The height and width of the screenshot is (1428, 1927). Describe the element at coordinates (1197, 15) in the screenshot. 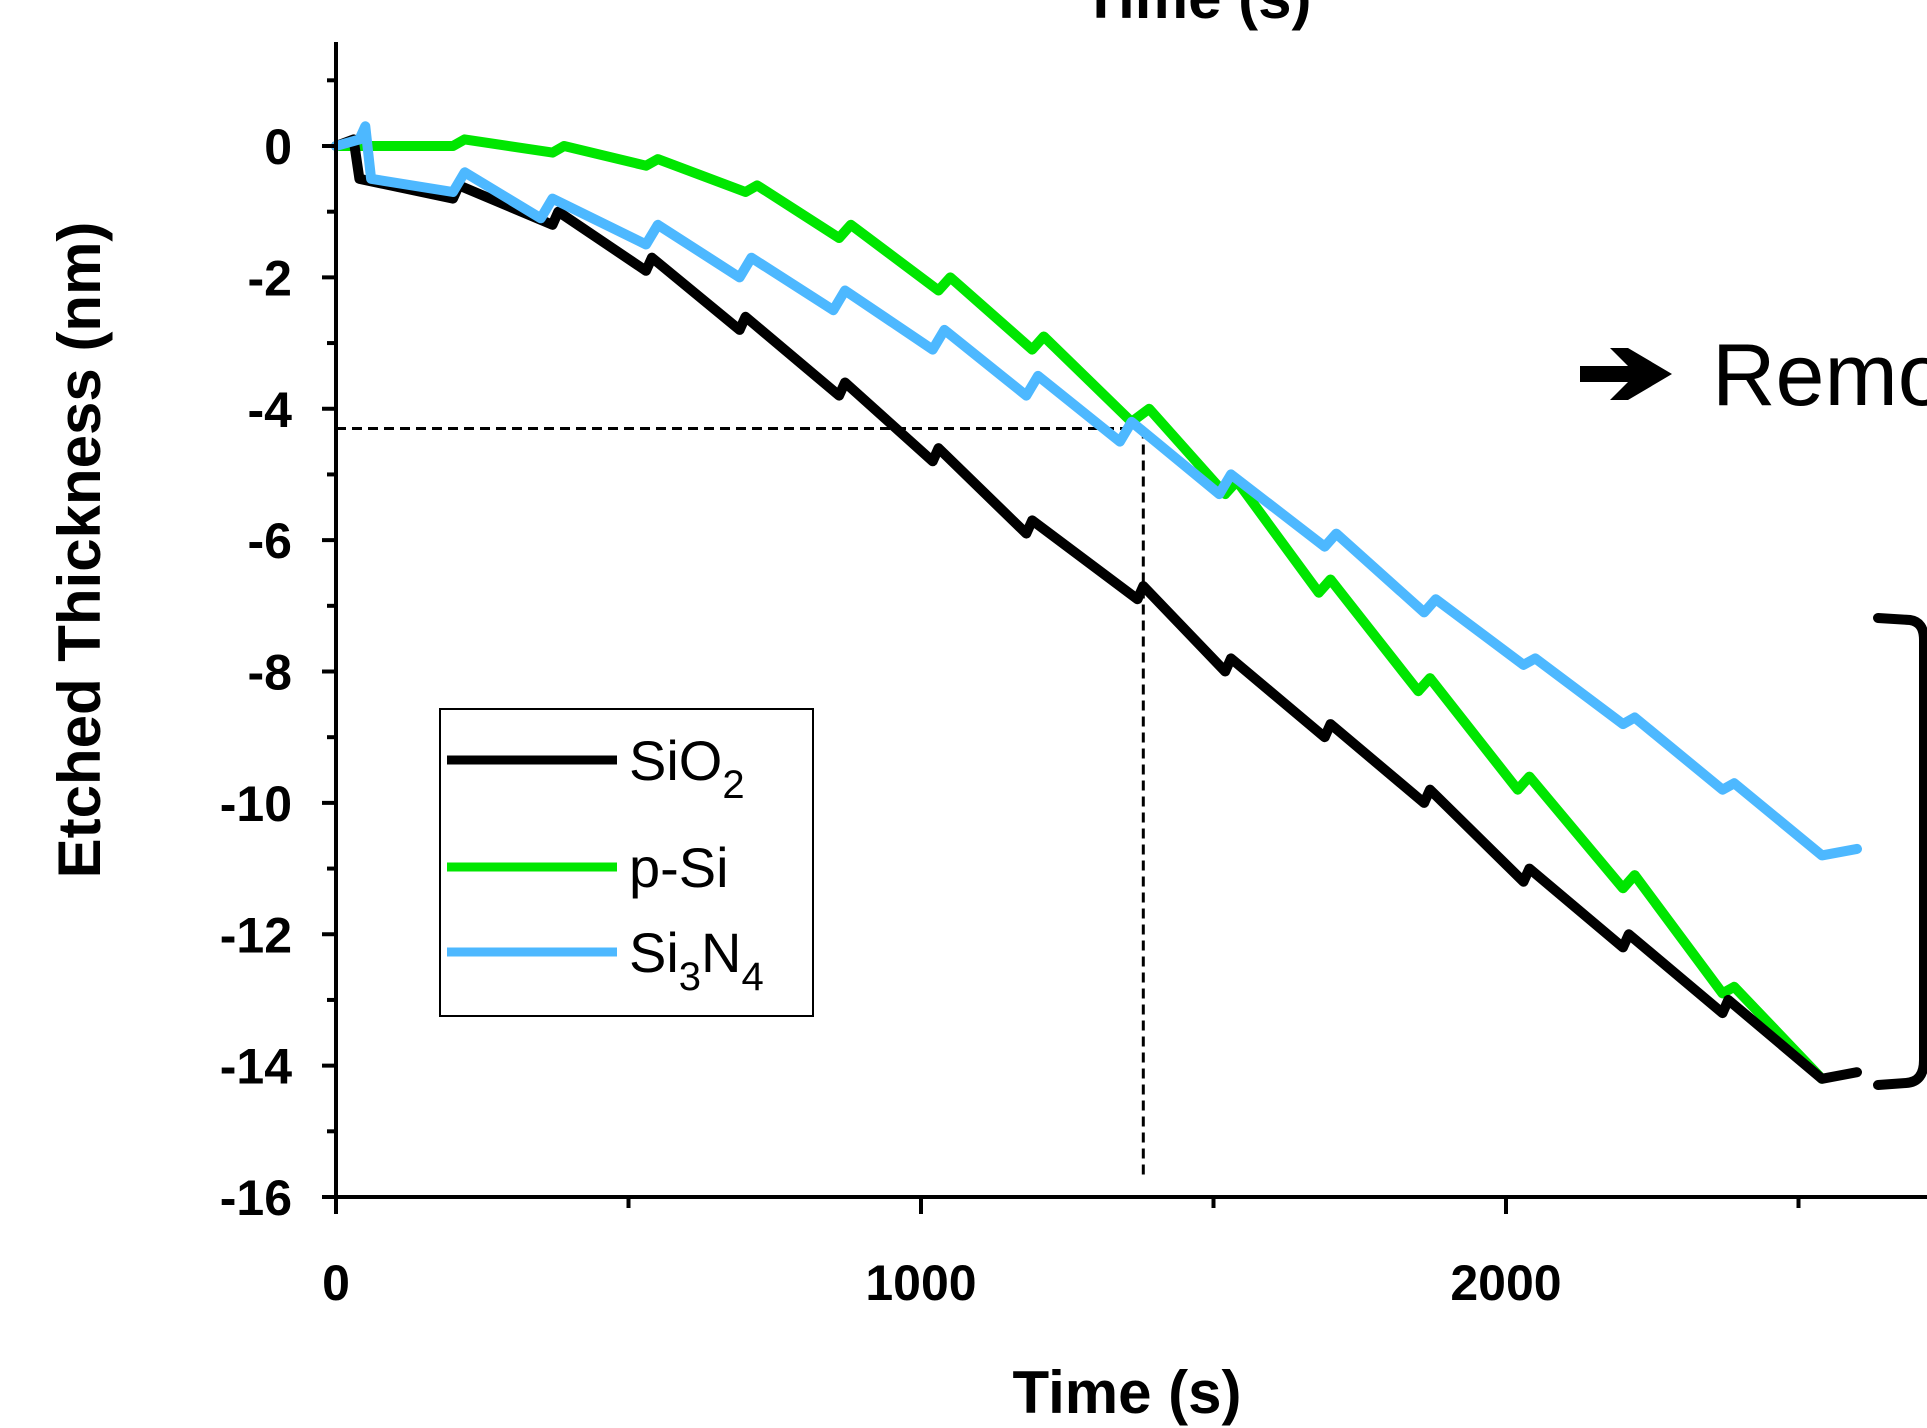

I see `top-cut-title: Time (s)` at that location.